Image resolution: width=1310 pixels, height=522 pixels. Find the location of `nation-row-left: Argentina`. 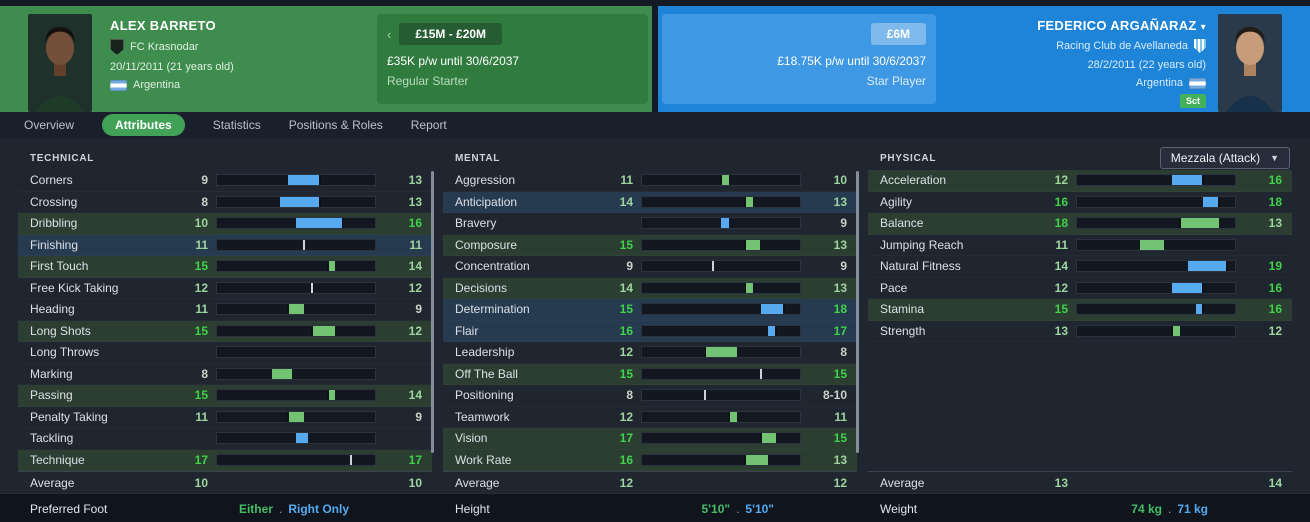

nation-row-left: Argentina is located at coordinates (172, 85).